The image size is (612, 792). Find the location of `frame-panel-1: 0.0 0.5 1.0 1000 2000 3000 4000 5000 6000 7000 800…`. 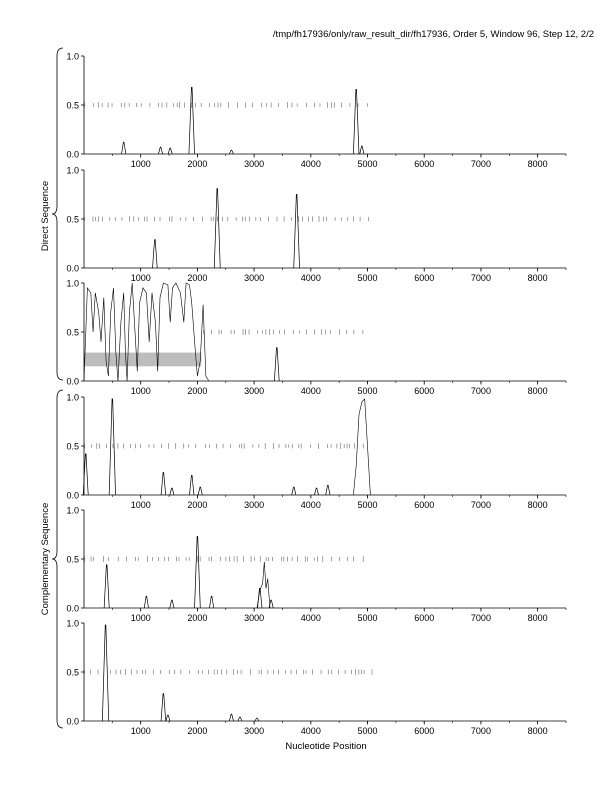

frame-panel-1: 0.0 0.5 1.0 1000 2000 3000 4000 5000 6000 7000 800… is located at coordinates (316, 110).